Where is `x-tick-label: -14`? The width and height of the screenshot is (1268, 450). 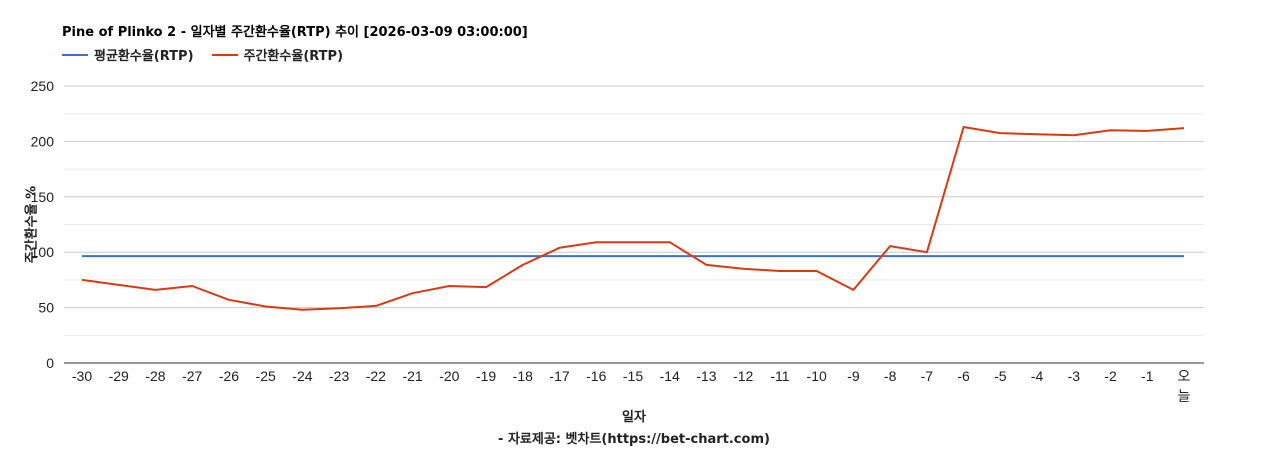
x-tick-label: -14 is located at coordinates (670, 376).